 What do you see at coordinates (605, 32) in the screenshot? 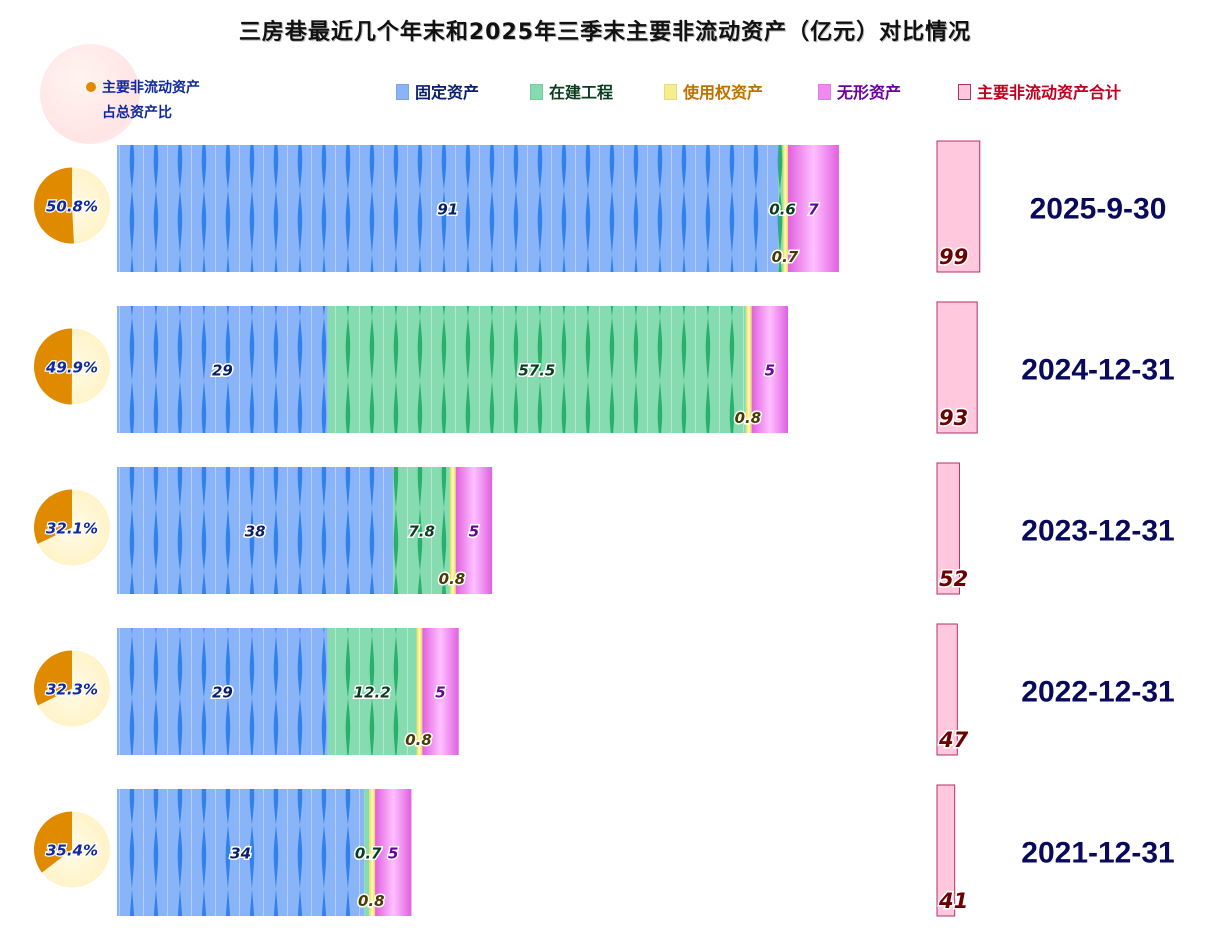
I see `chart-title: 三房巷最近几个年末和2025年三季末主要非流动资产（亿元）对比情况` at bounding box center [605, 32].